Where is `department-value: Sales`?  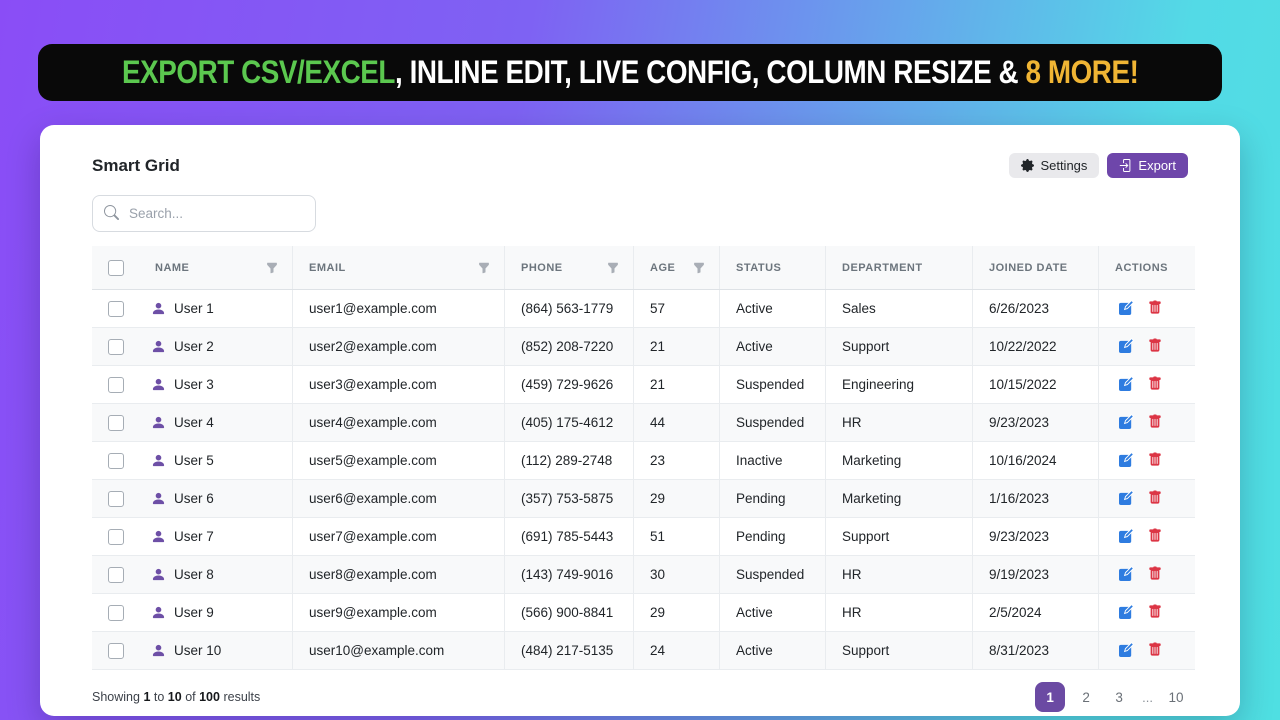 department-value: Sales is located at coordinates (859, 308).